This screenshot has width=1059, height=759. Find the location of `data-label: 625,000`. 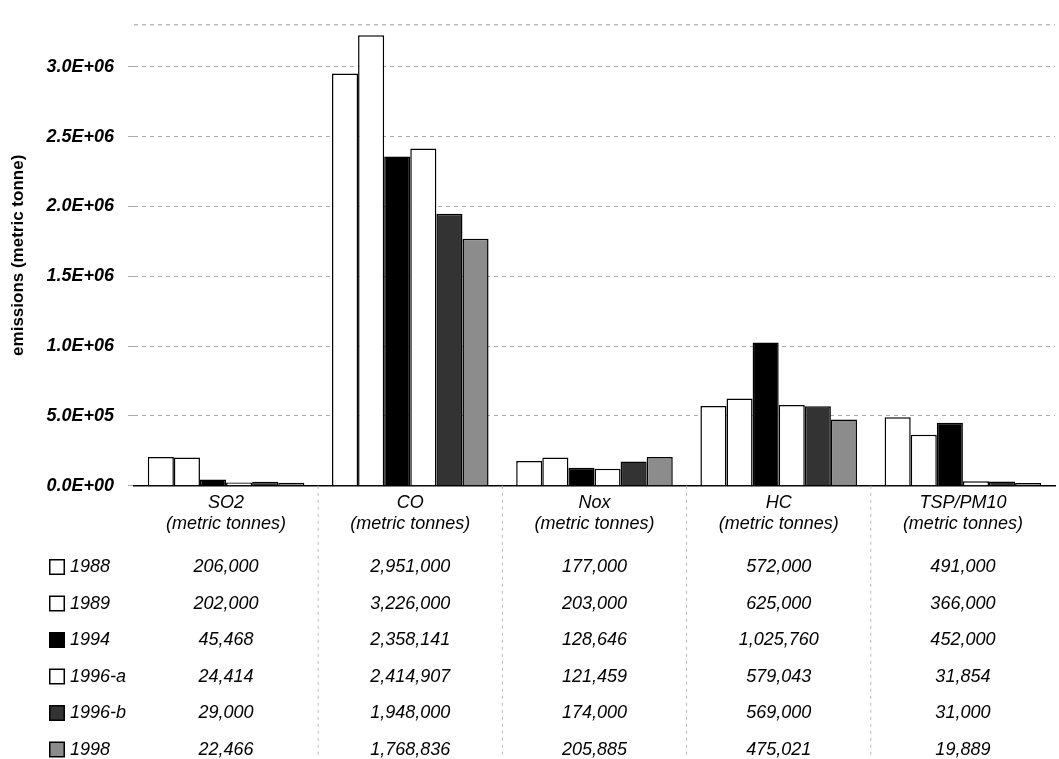

data-label: 625,000 is located at coordinates (779, 602).